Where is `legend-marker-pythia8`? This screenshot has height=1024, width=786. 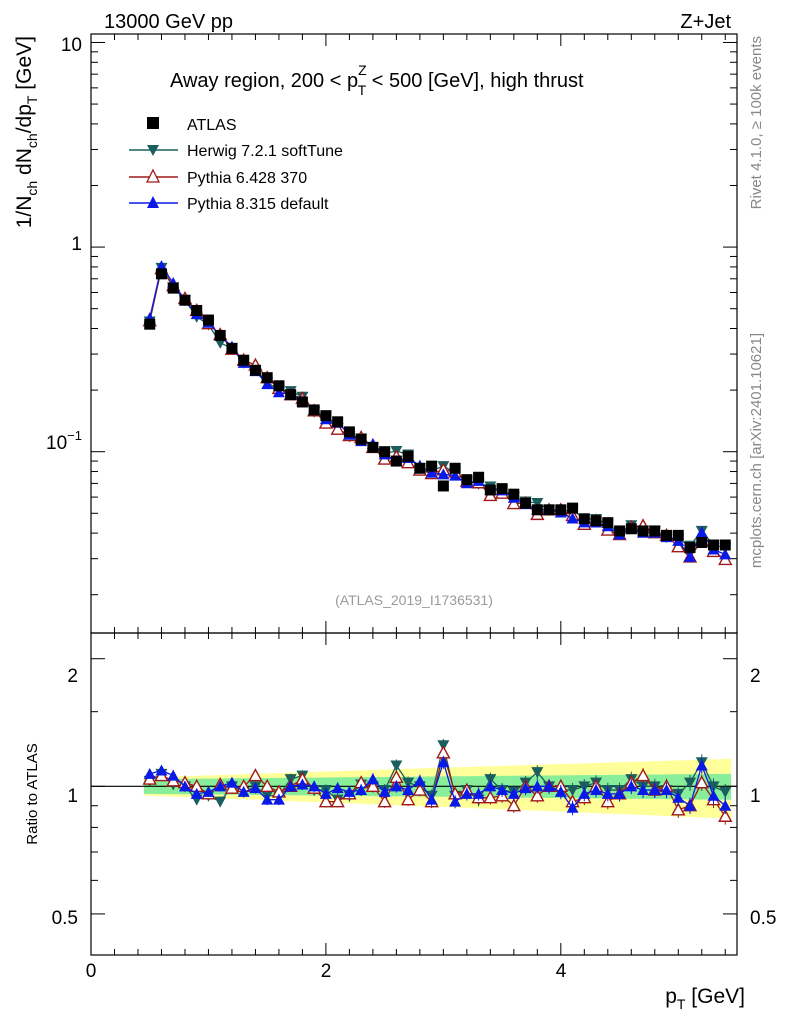
legend-marker-pythia8 is located at coordinates (153, 202).